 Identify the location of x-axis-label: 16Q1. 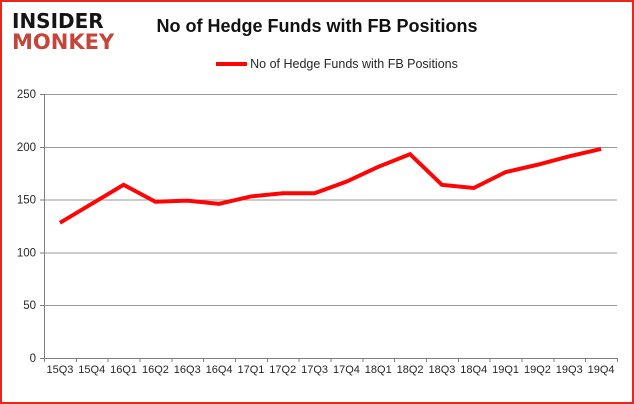
(123, 370).